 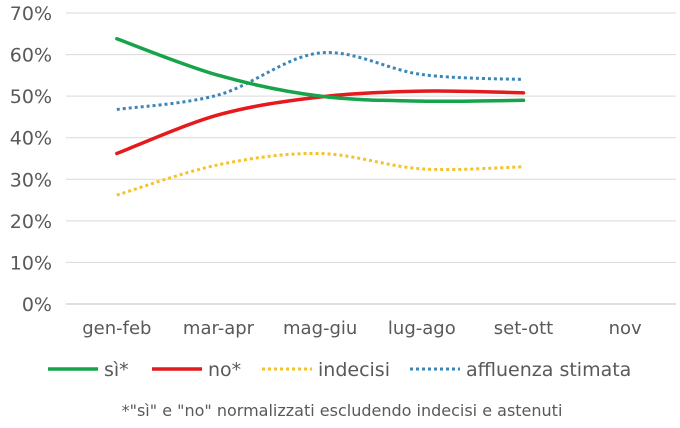 I want to click on y-tick-label: 20%, so click(x=31, y=222).